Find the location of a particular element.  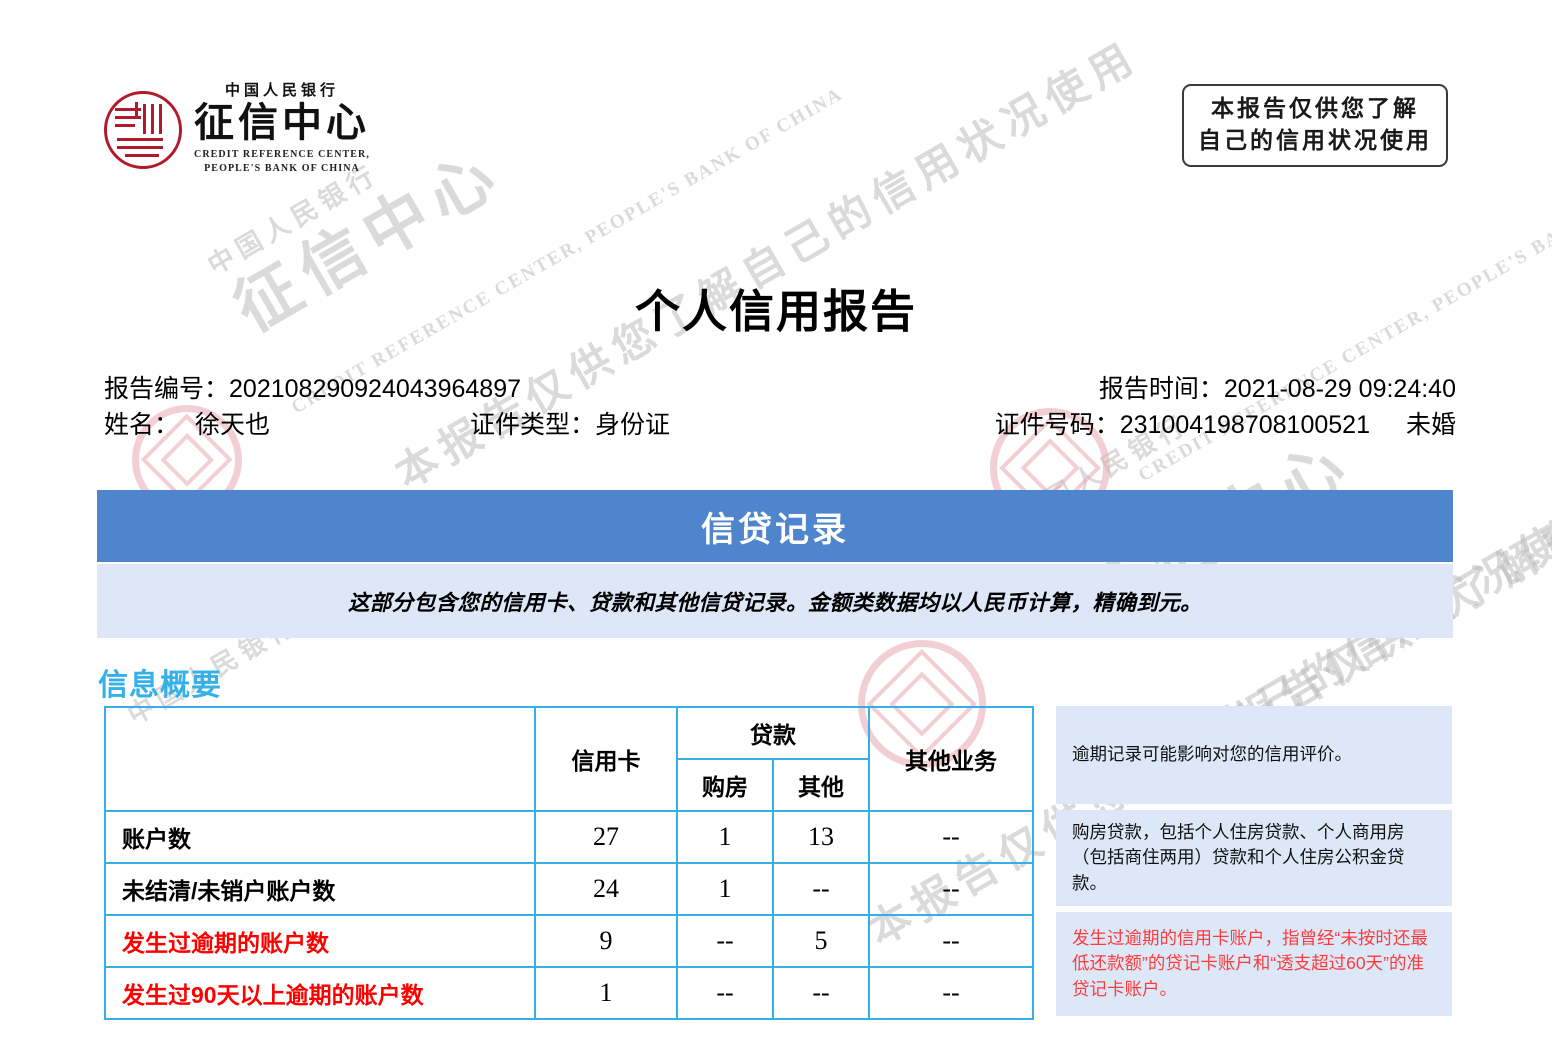

cell-overdue-accounts-other-business: -- is located at coordinates (951, 941).